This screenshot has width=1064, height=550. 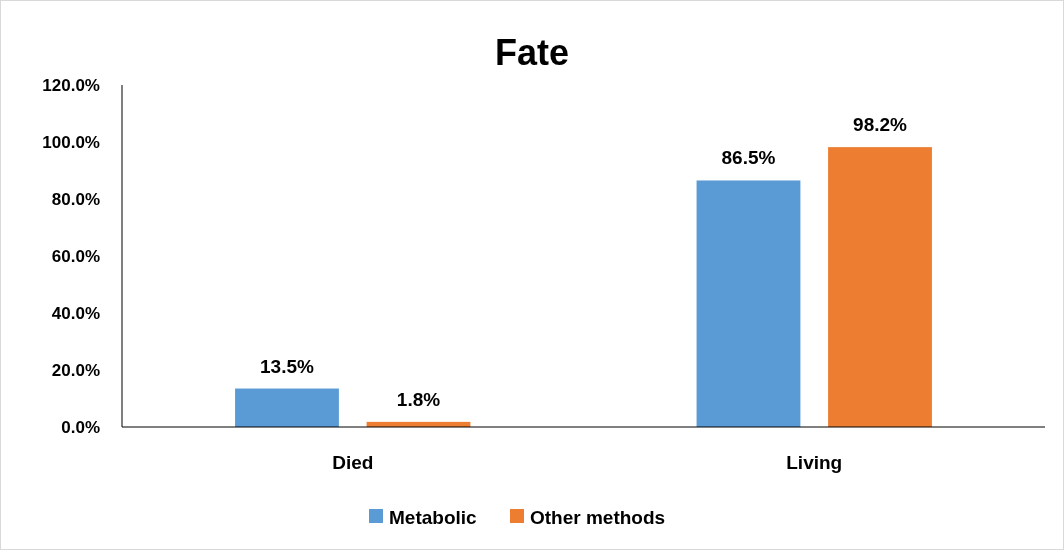 What do you see at coordinates (880, 125) in the screenshot?
I see `data-label: 98.2%` at bounding box center [880, 125].